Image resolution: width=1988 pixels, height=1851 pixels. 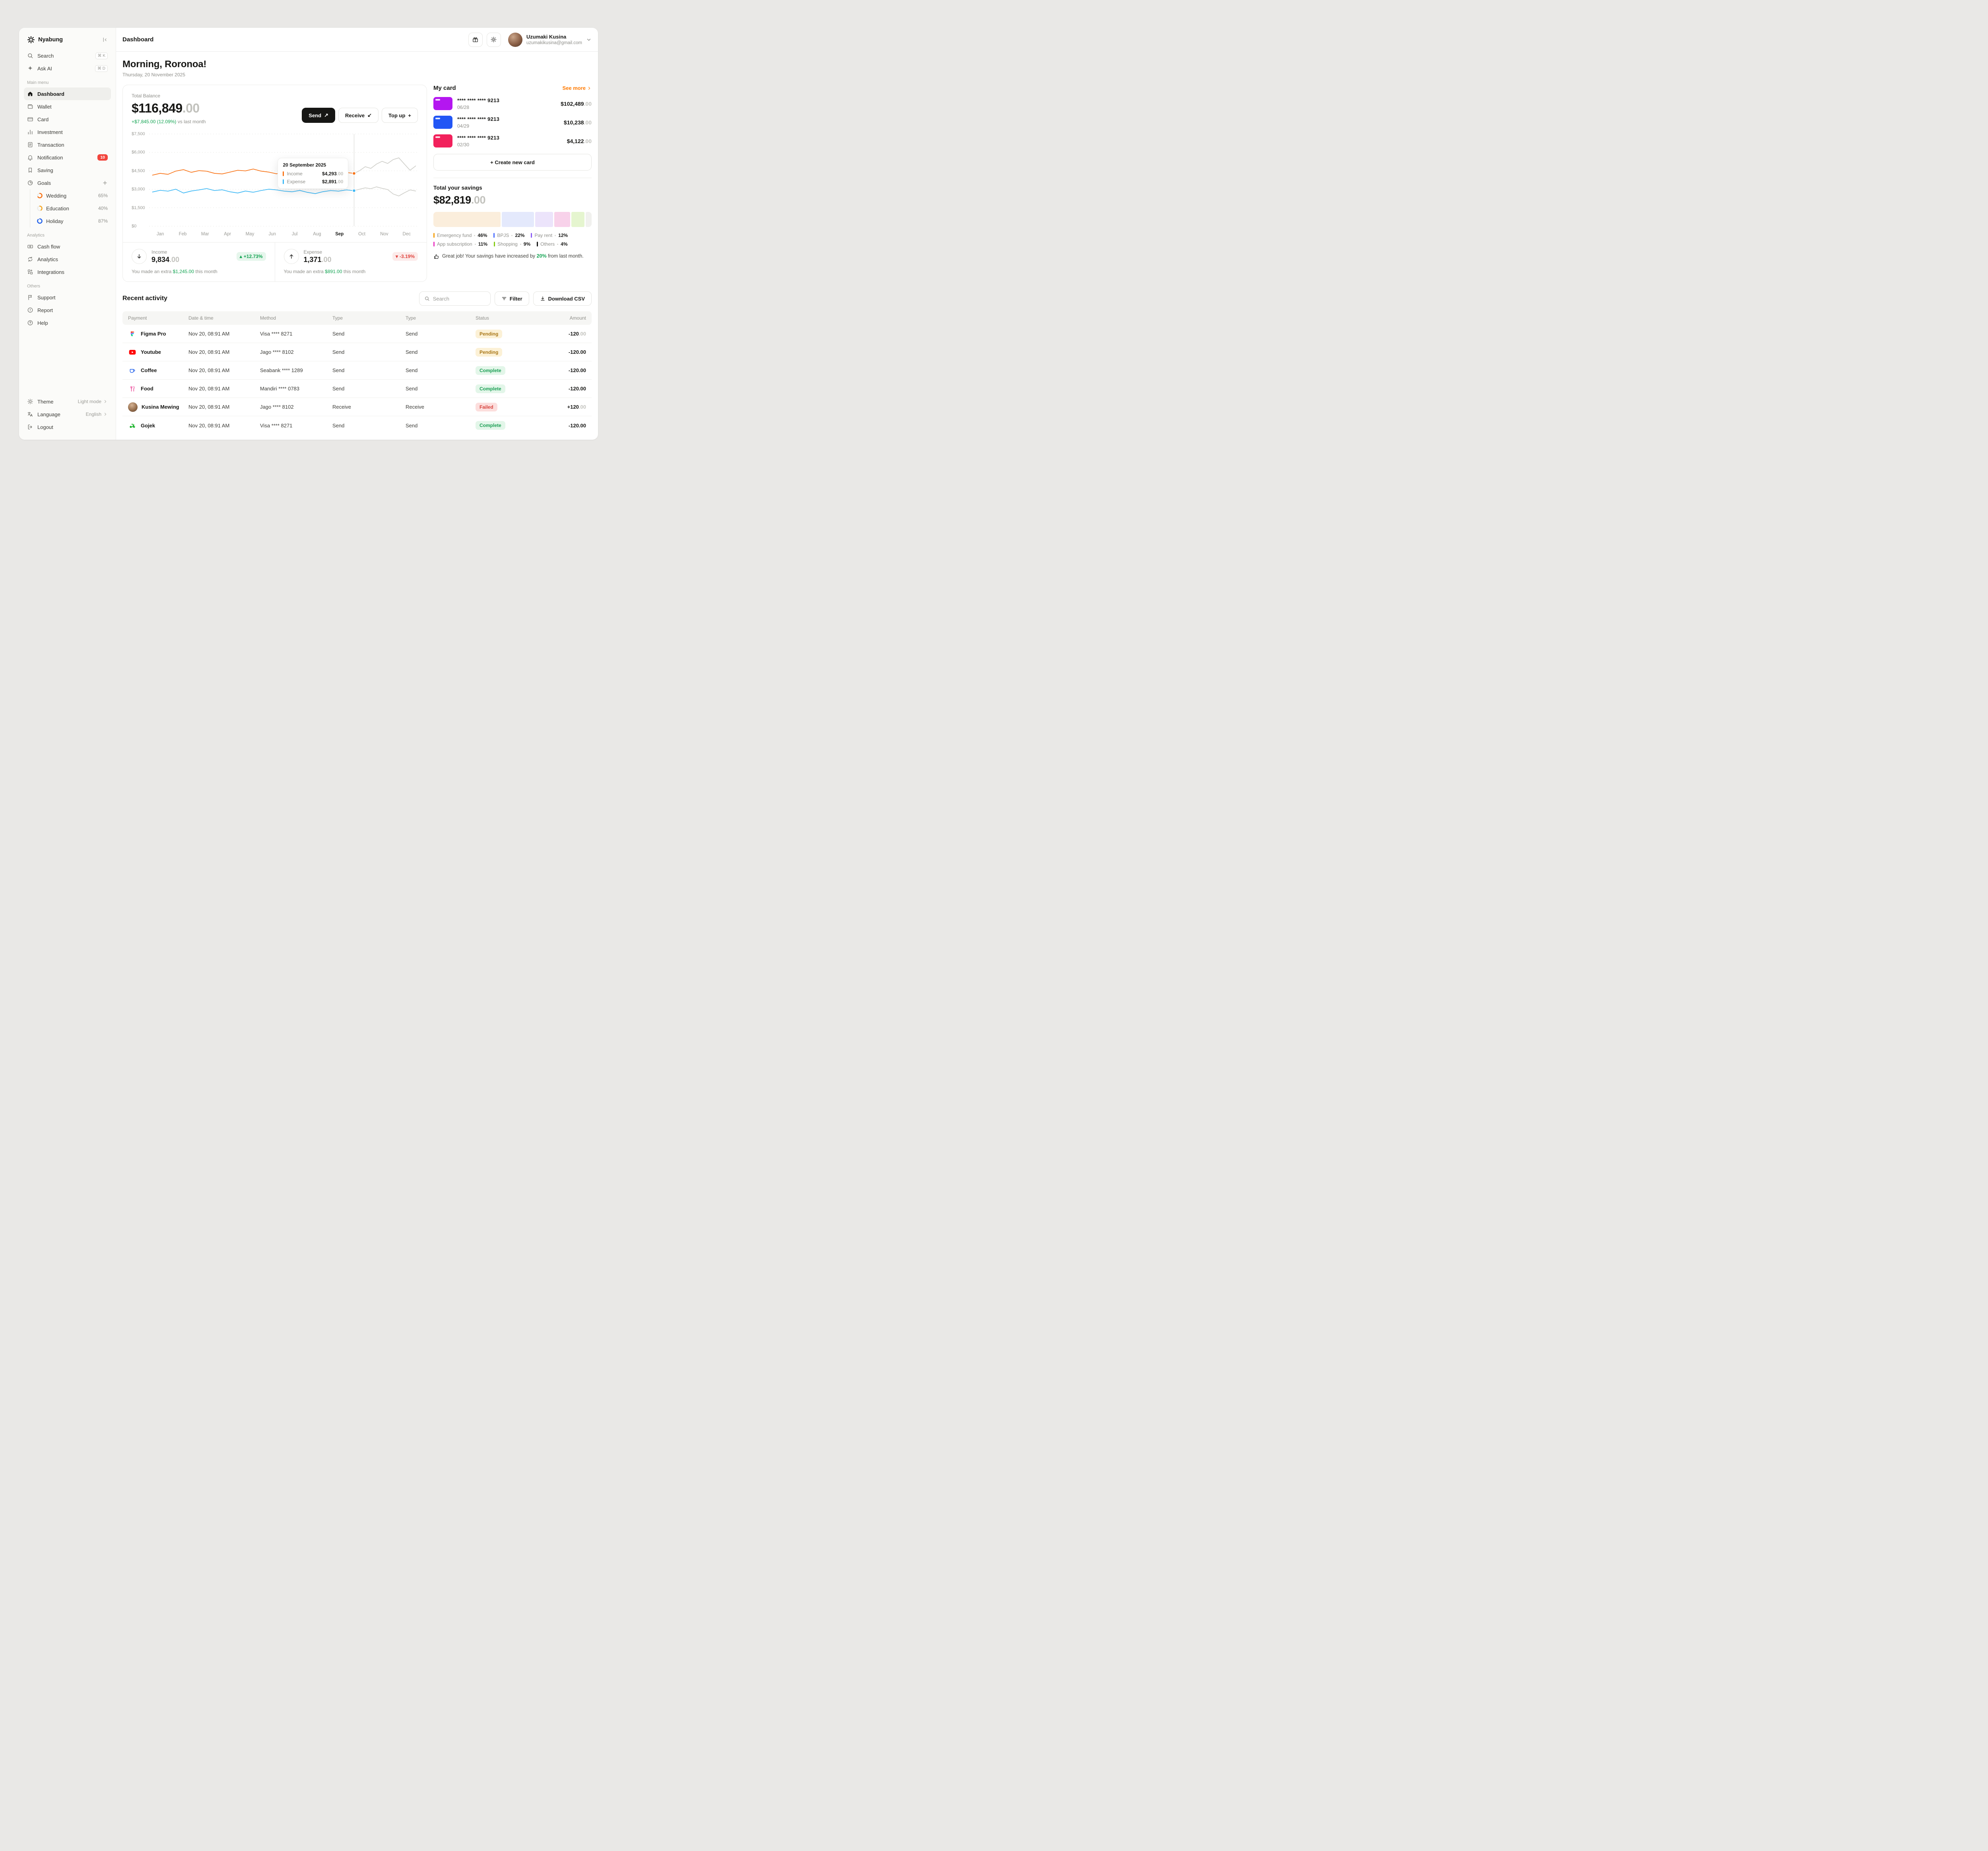 What do you see at coordinates (103, 221) in the screenshot?
I see `goal-percent: 87%` at bounding box center [103, 221].